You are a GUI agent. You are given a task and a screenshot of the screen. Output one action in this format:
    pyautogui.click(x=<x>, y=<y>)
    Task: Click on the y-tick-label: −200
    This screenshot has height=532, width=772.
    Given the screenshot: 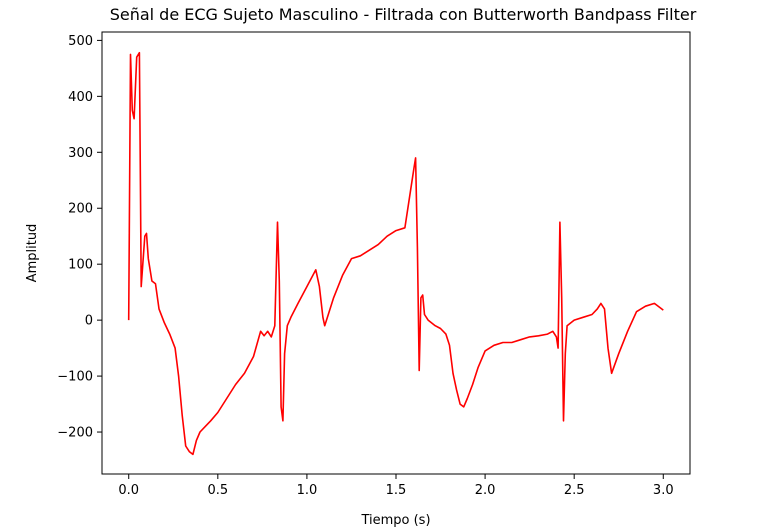 What is the action you would take?
    pyautogui.click(x=75, y=433)
    